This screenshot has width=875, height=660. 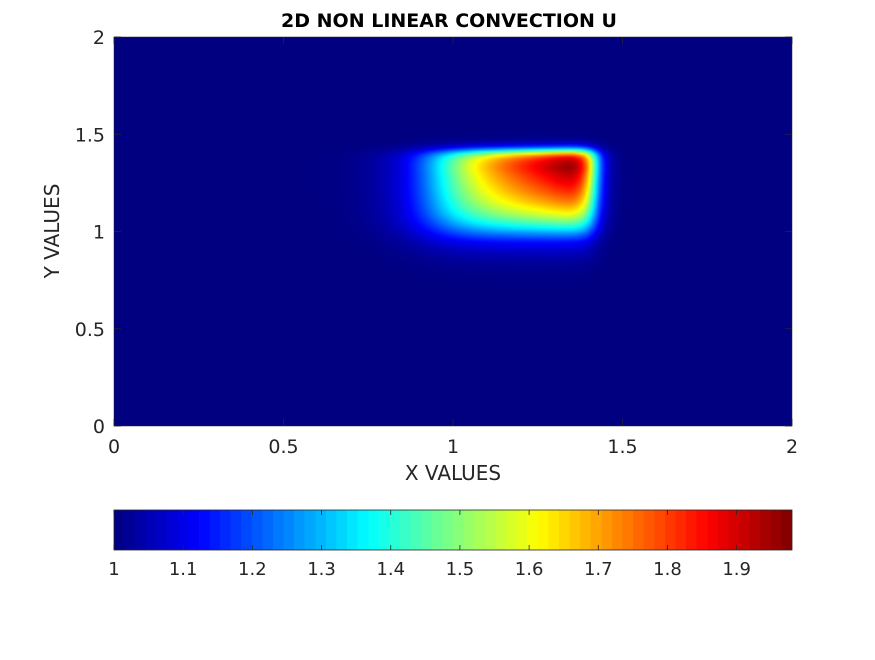 I want to click on colorbar-tick-label: 1.3, so click(x=321, y=569).